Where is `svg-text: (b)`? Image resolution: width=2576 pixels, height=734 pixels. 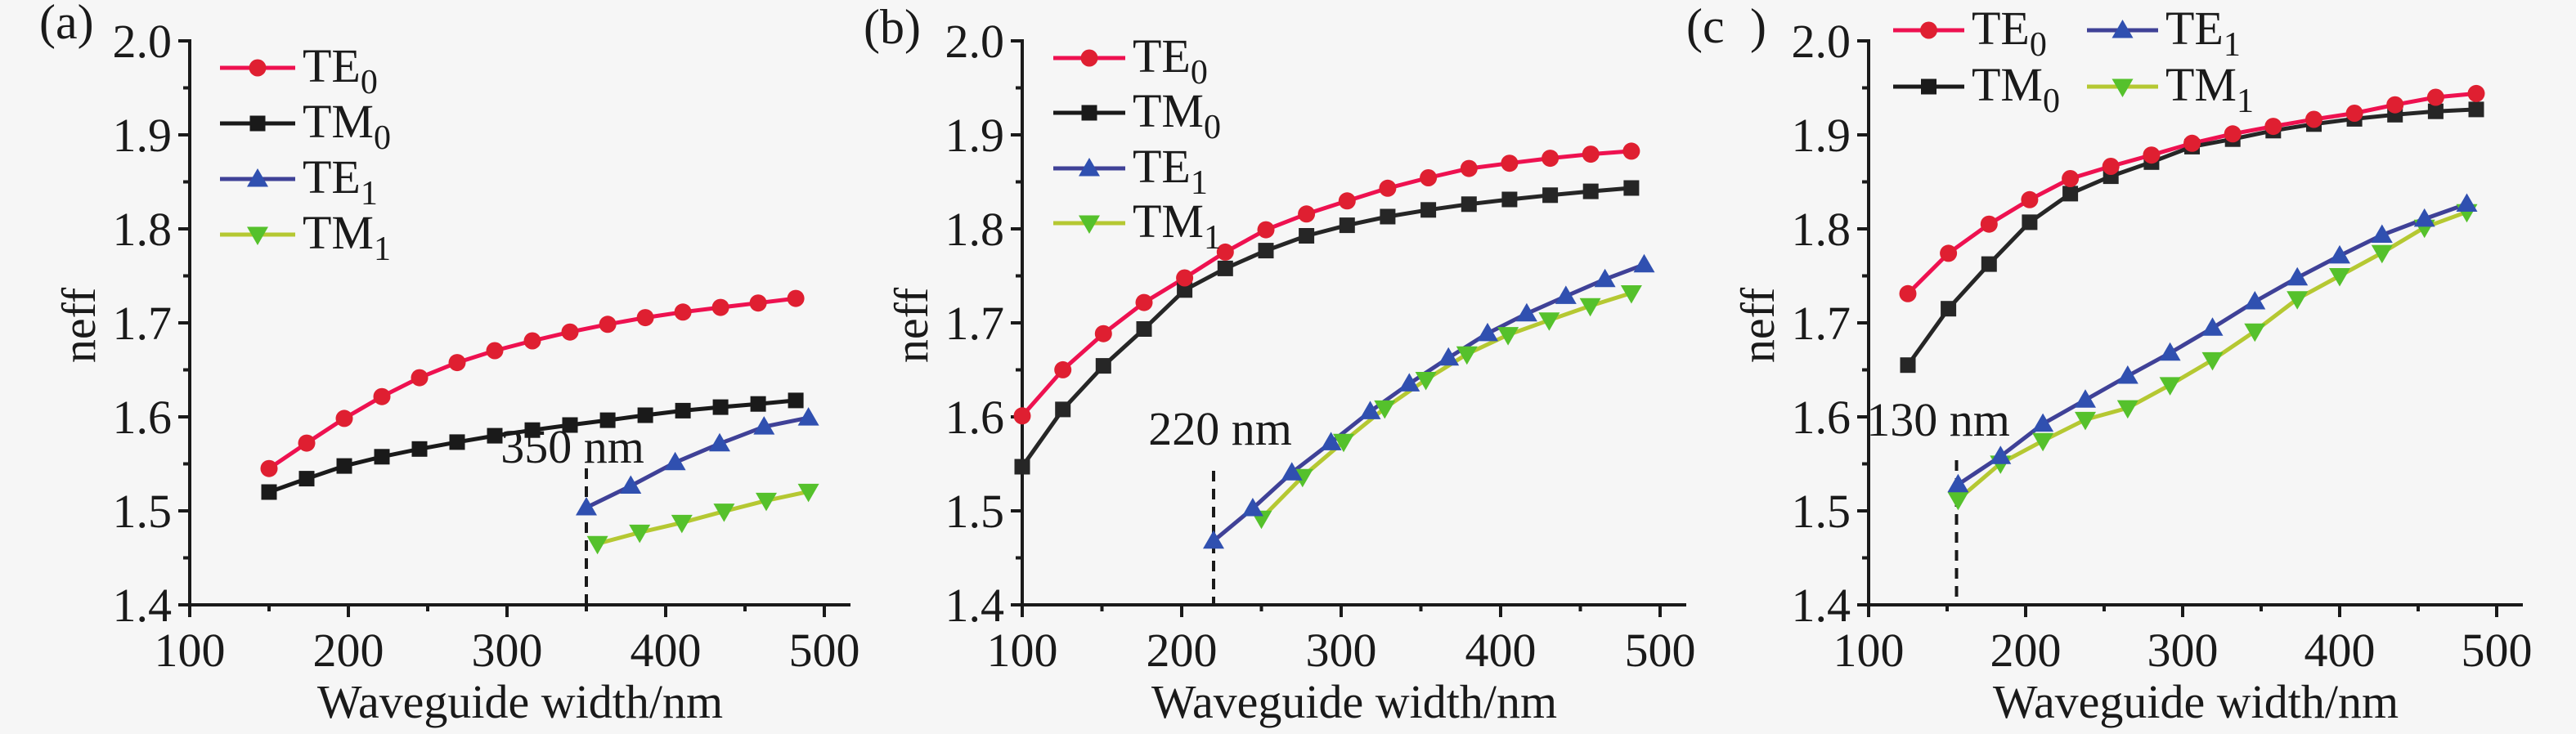
svg-text: (b) is located at coordinates (893, 27).